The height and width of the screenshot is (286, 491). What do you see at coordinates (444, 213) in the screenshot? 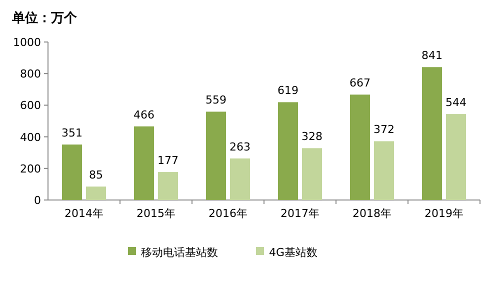
I see `x-tick-label: 2019年` at bounding box center [444, 213].